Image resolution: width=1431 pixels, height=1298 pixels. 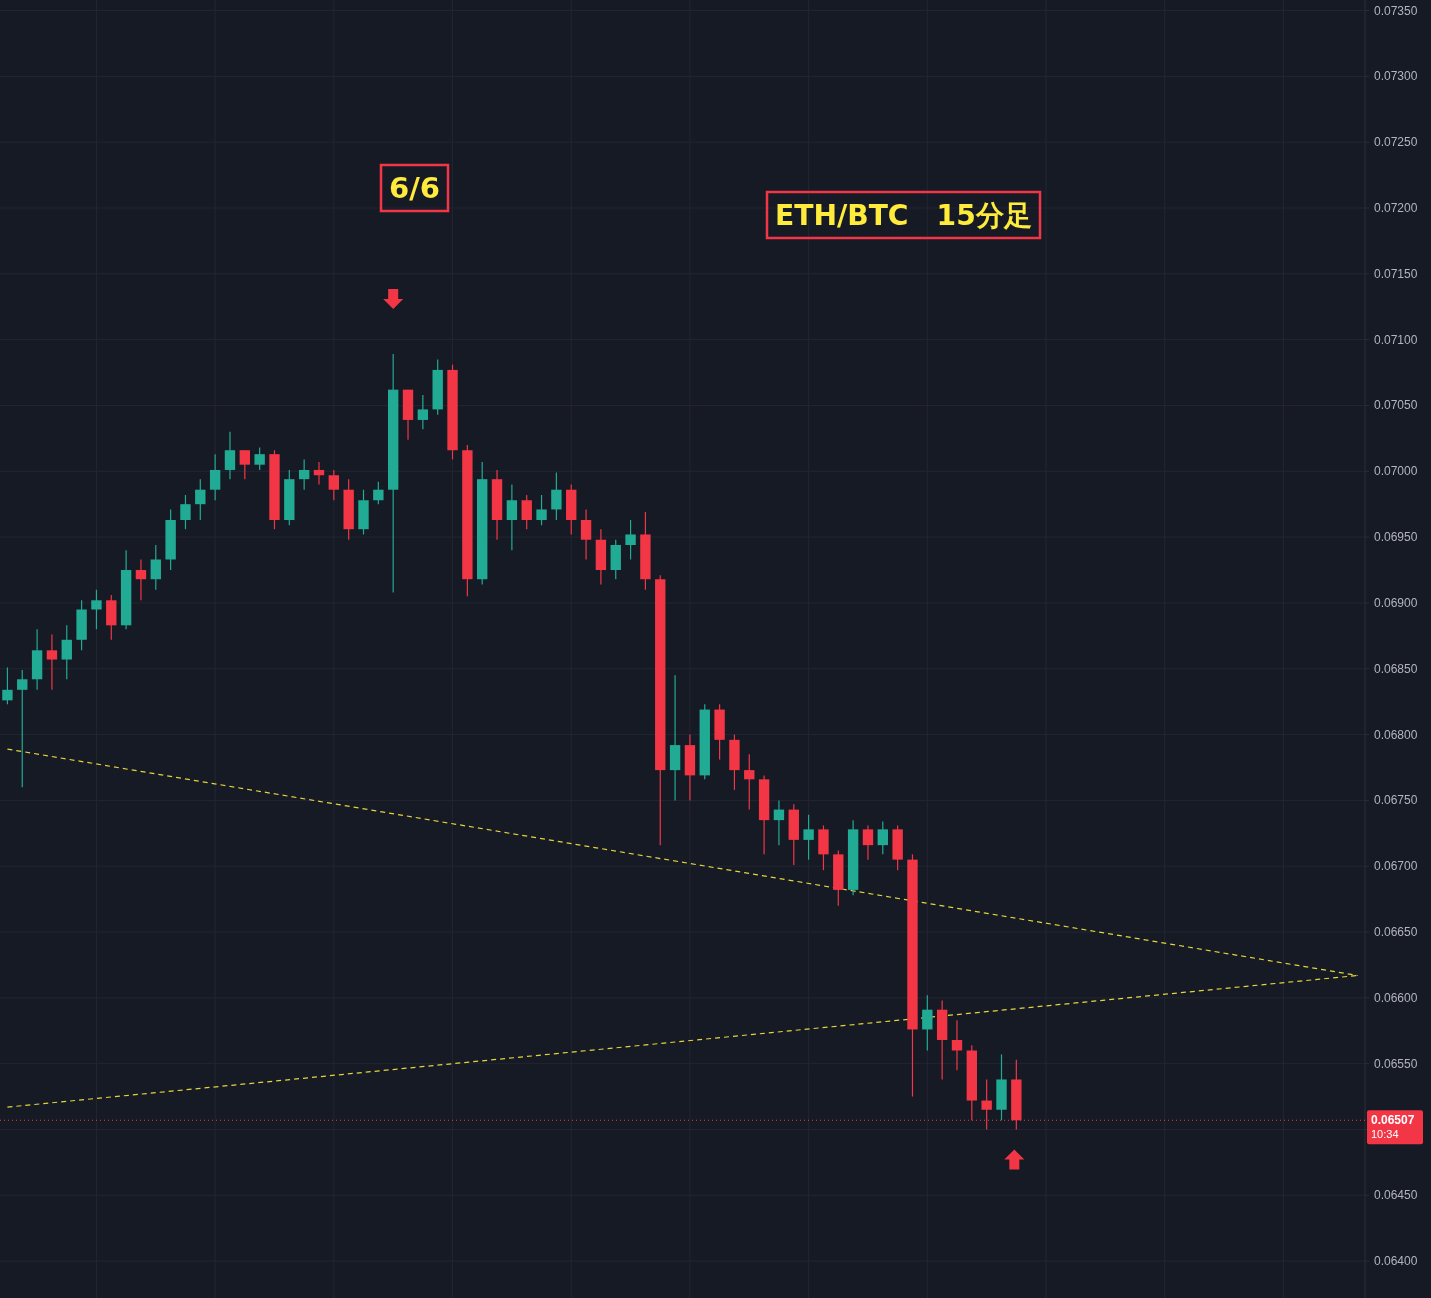 What do you see at coordinates (1393, 1120) in the screenshot?
I see `ref-line-label: 0.06507` at bounding box center [1393, 1120].